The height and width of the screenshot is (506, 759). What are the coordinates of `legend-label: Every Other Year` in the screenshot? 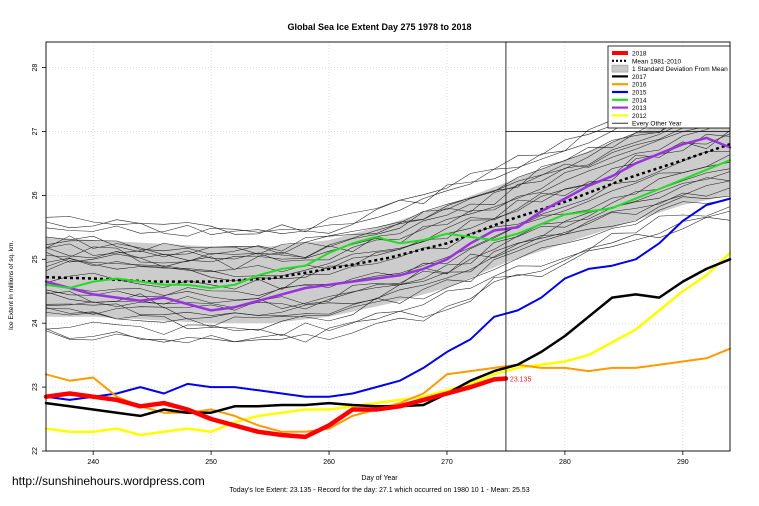 It's located at (657, 124).